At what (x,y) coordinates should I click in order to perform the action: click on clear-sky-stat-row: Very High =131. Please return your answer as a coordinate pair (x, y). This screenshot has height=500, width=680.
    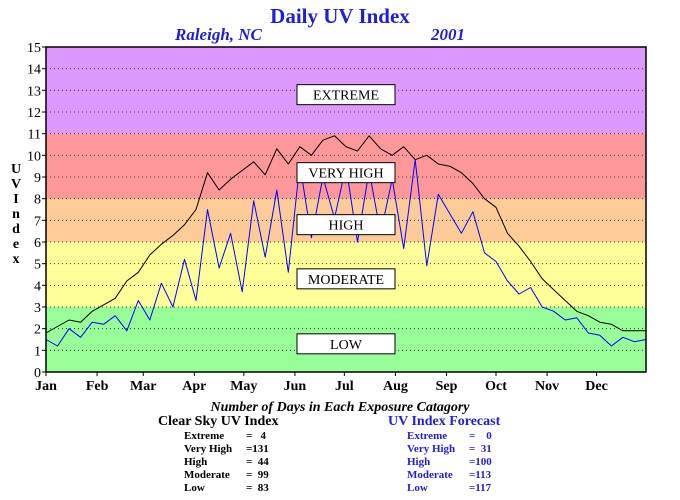
    Looking at the image, I should click on (218, 449).